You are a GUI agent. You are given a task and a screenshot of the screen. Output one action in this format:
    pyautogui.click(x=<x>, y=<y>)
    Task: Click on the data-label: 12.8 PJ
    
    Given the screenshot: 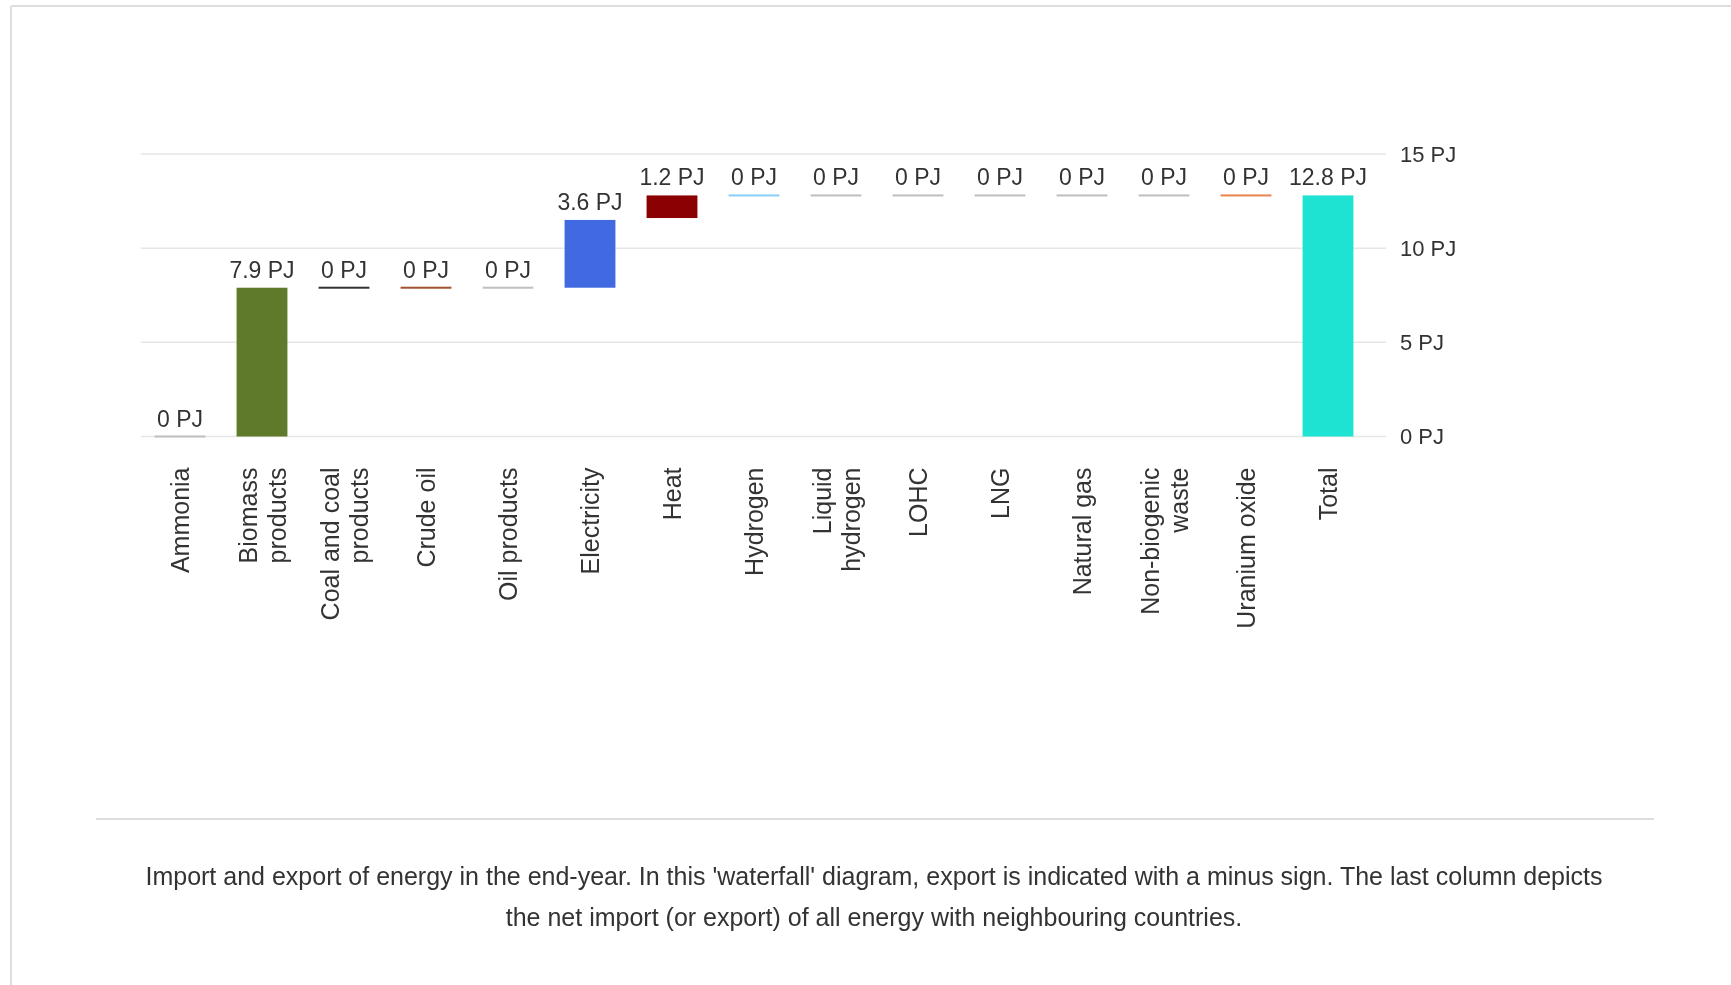 What is the action you would take?
    pyautogui.click(x=1328, y=177)
    